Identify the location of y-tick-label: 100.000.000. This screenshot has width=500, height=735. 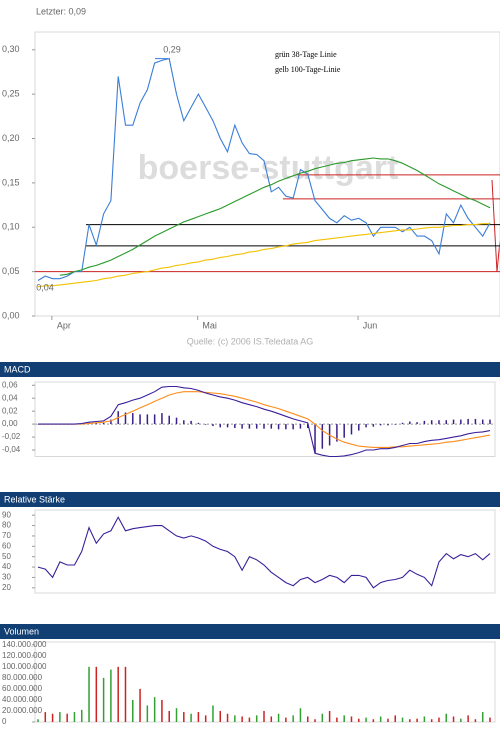
(24, 666).